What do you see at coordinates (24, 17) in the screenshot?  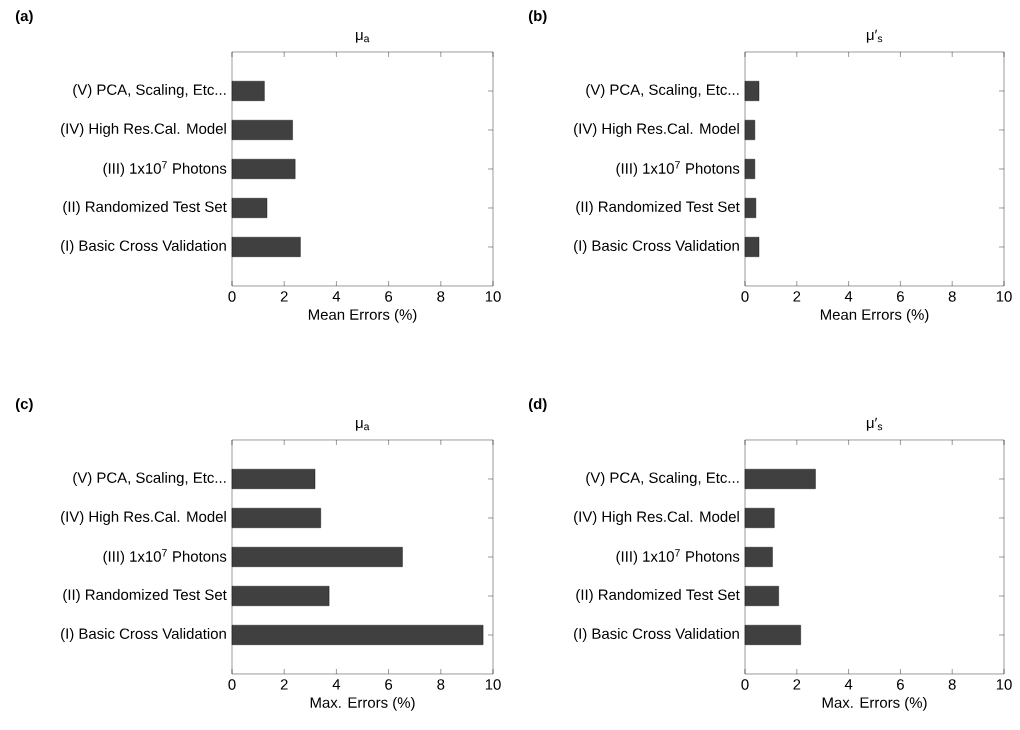 I see `text: (a)` at bounding box center [24, 17].